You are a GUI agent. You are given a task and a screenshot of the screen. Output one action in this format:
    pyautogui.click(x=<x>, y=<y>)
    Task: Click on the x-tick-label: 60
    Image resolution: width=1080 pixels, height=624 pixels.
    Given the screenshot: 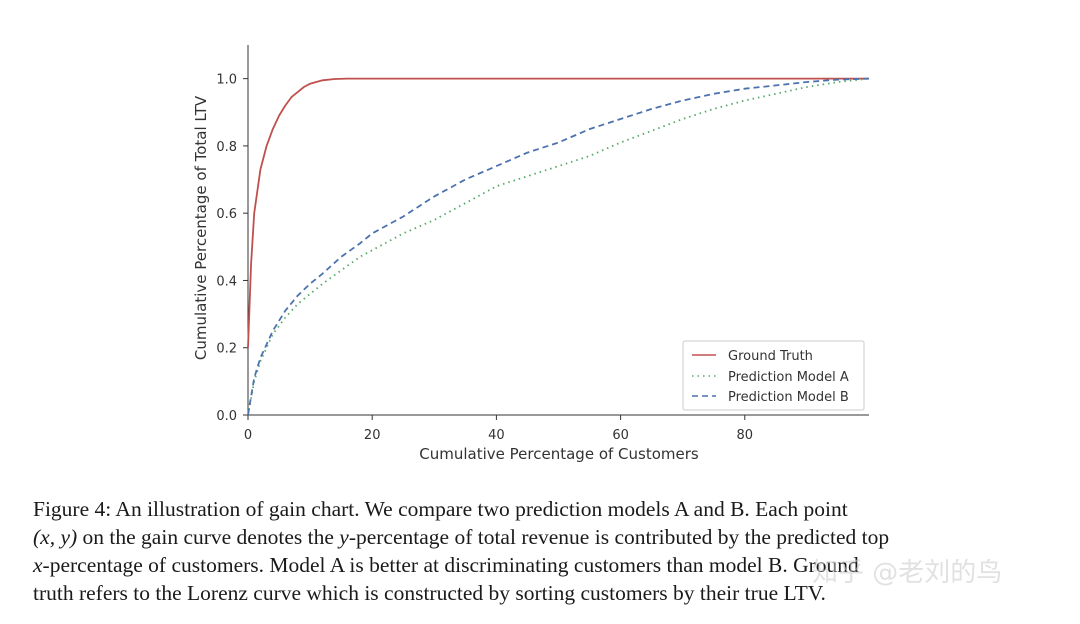 What is the action you would take?
    pyautogui.click(x=620, y=435)
    